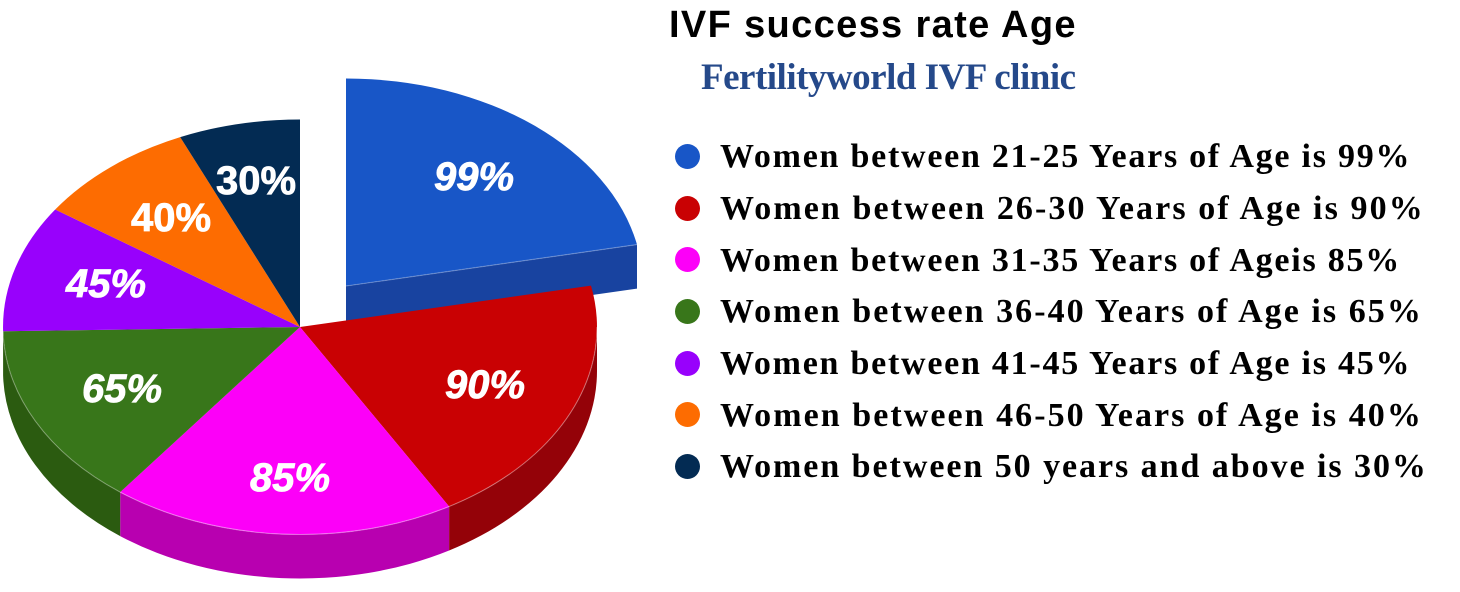 The height and width of the screenshot is (592, 1460). What do you see at coordinates (256, 181) in the screenshot?
I see `svg-text: 30%` at bounding box center [256, 181].